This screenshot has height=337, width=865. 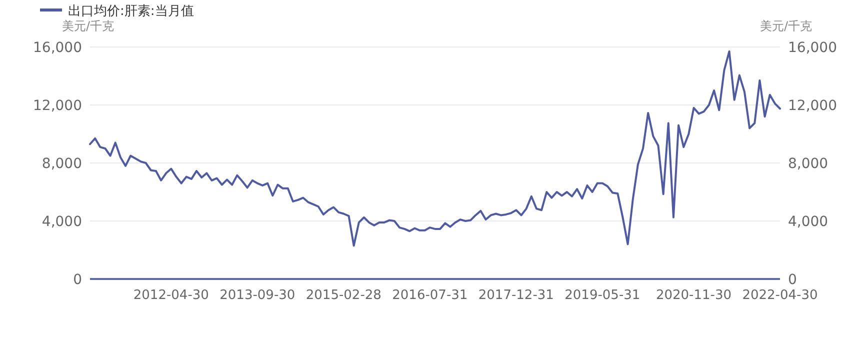 I want to click on y-tick-label: 8,000, so click(x=62, y=164).